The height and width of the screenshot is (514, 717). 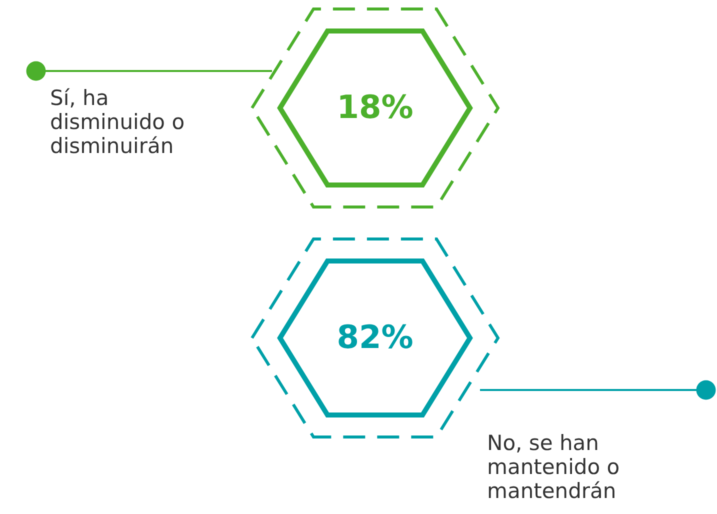 I want to click on category-label: Sí, ha disminuido o disminuirán, so click(x=117, y=122).